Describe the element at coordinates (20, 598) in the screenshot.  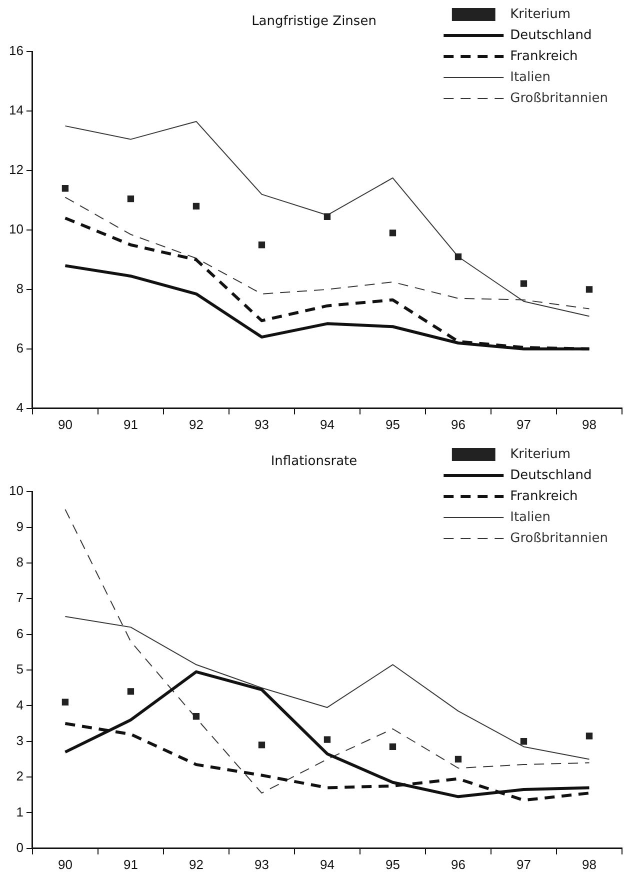
I see `y-tick-label: 7` at that location.